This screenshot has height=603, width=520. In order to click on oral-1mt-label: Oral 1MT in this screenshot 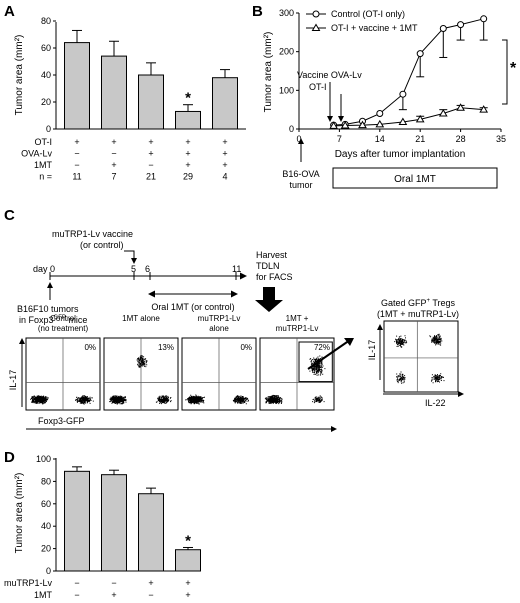, I will do `click(415, 179)`.